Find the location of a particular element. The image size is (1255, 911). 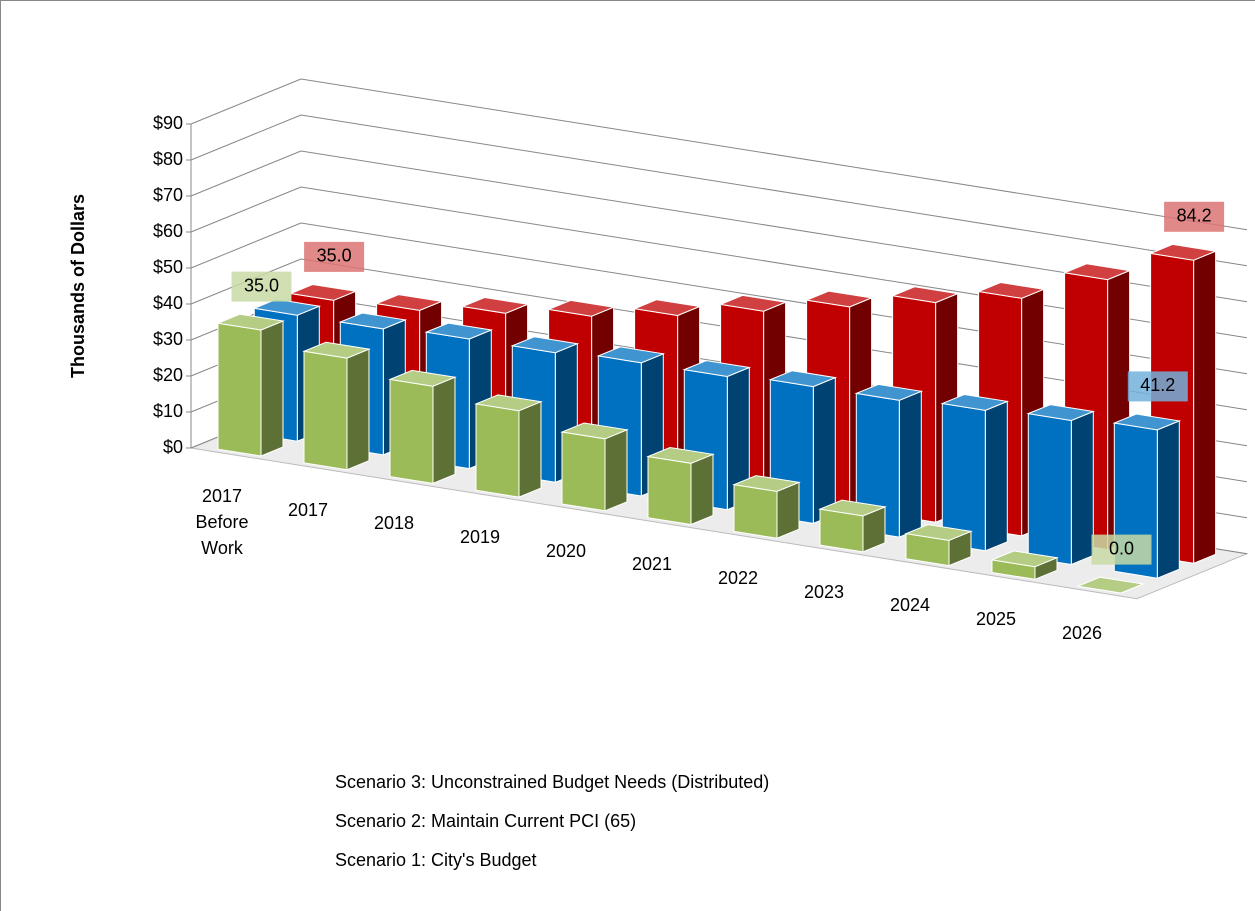

legend-label: Scenario 1: City's Budget is located at coordinates (436, 860).